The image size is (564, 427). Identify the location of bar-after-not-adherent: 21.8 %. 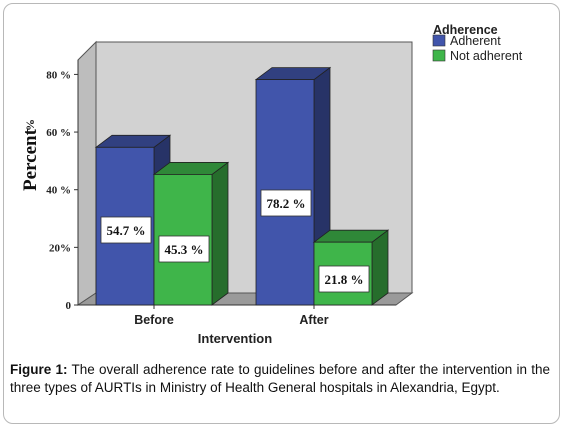
(351, 267).